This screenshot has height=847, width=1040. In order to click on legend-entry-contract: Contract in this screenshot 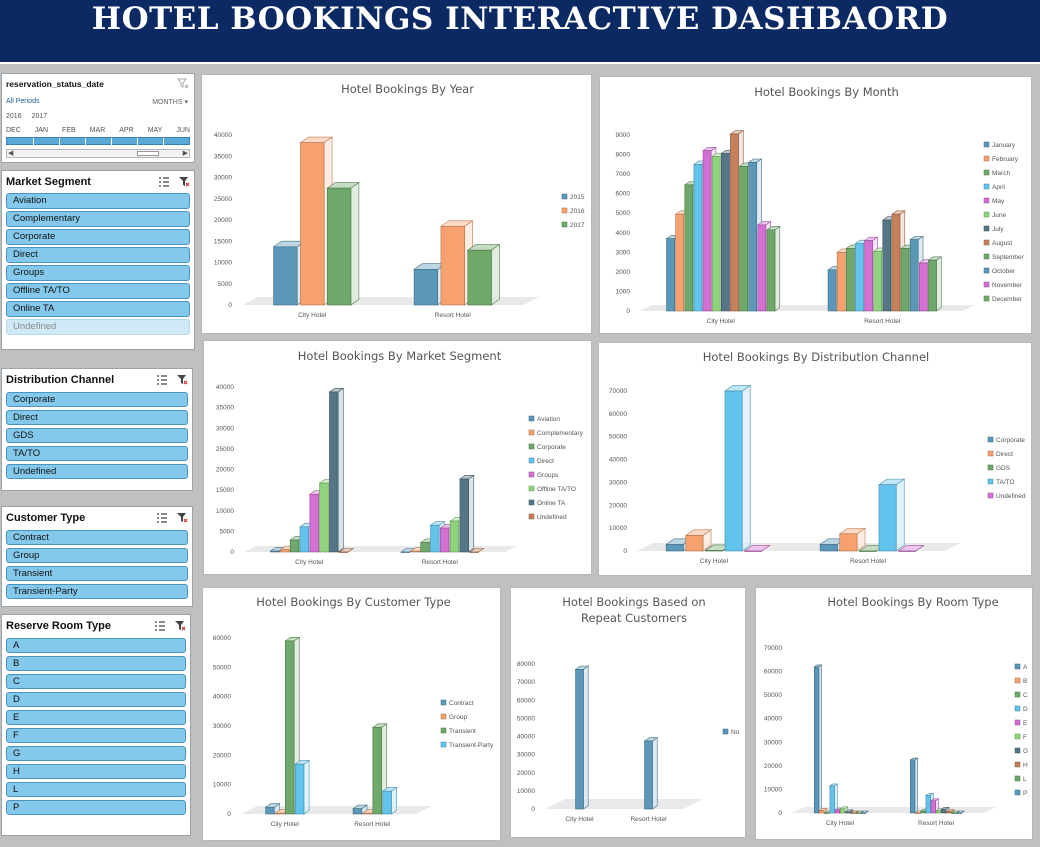, I will do `click(457, 703)`.